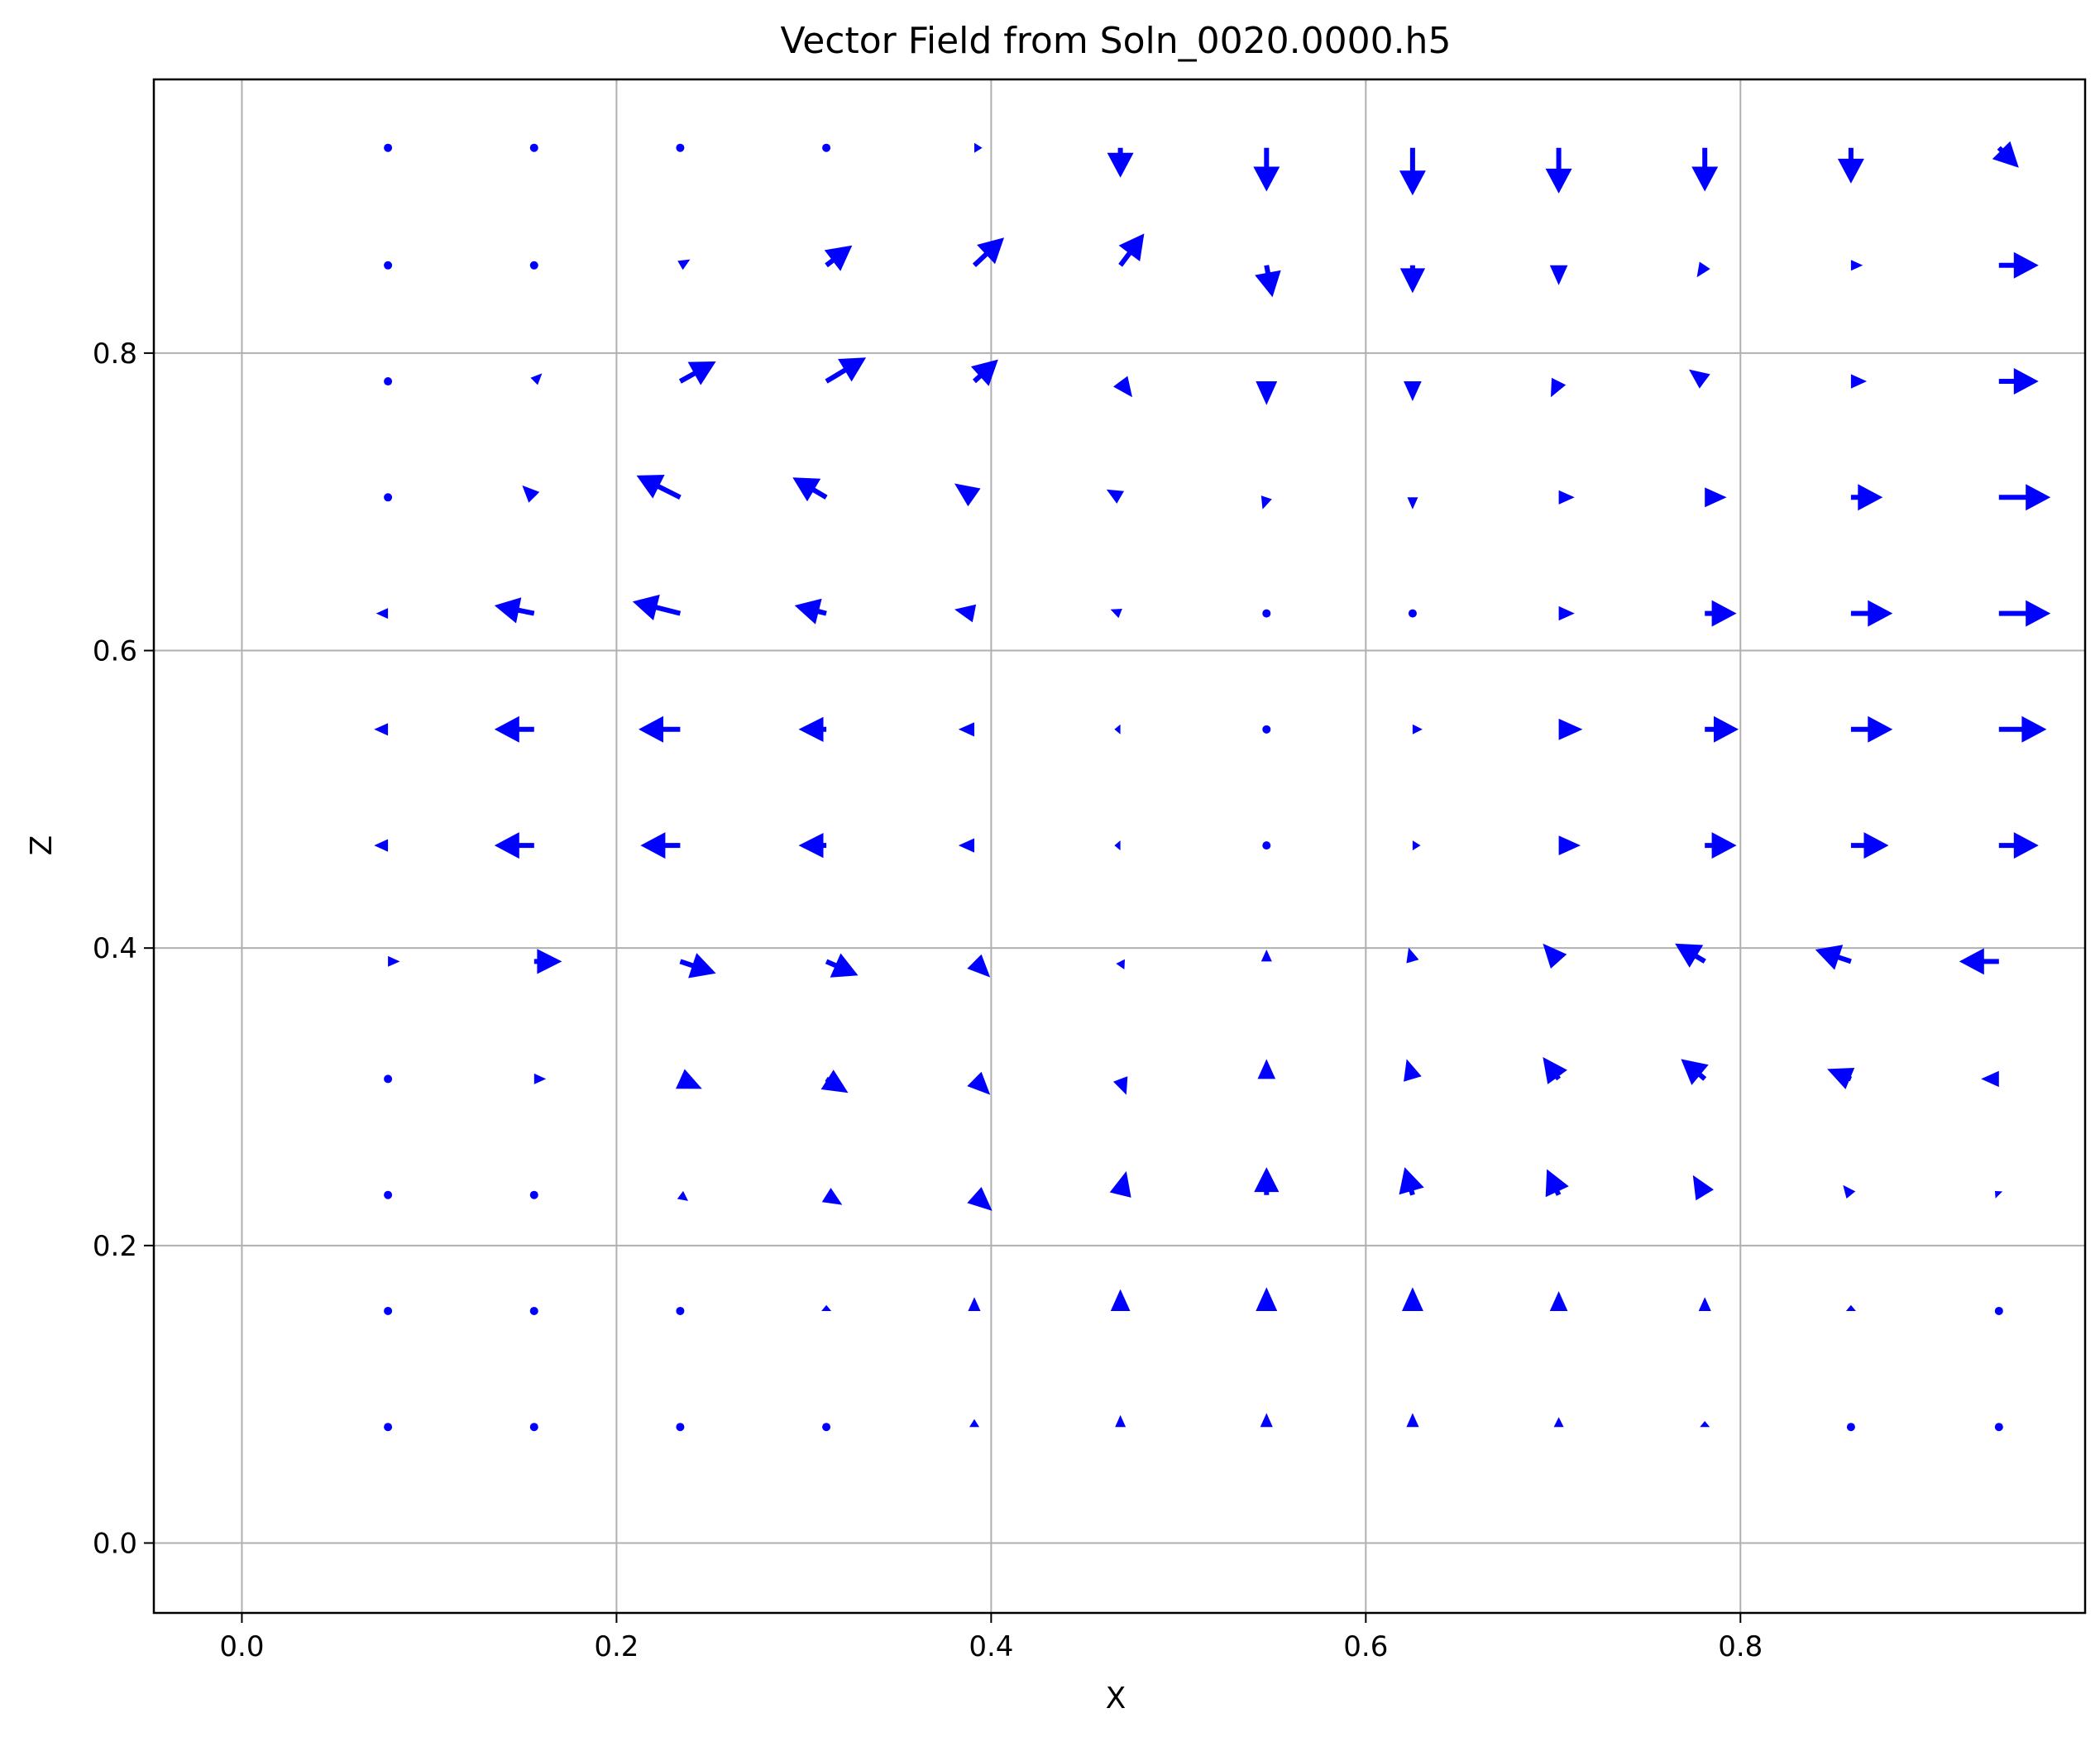 The width and height of the screenshot is (2100, 1737). Describe the element at coordinates (115, 354) in the screenshot. I see `y-tick-label: 0.8` at that location.